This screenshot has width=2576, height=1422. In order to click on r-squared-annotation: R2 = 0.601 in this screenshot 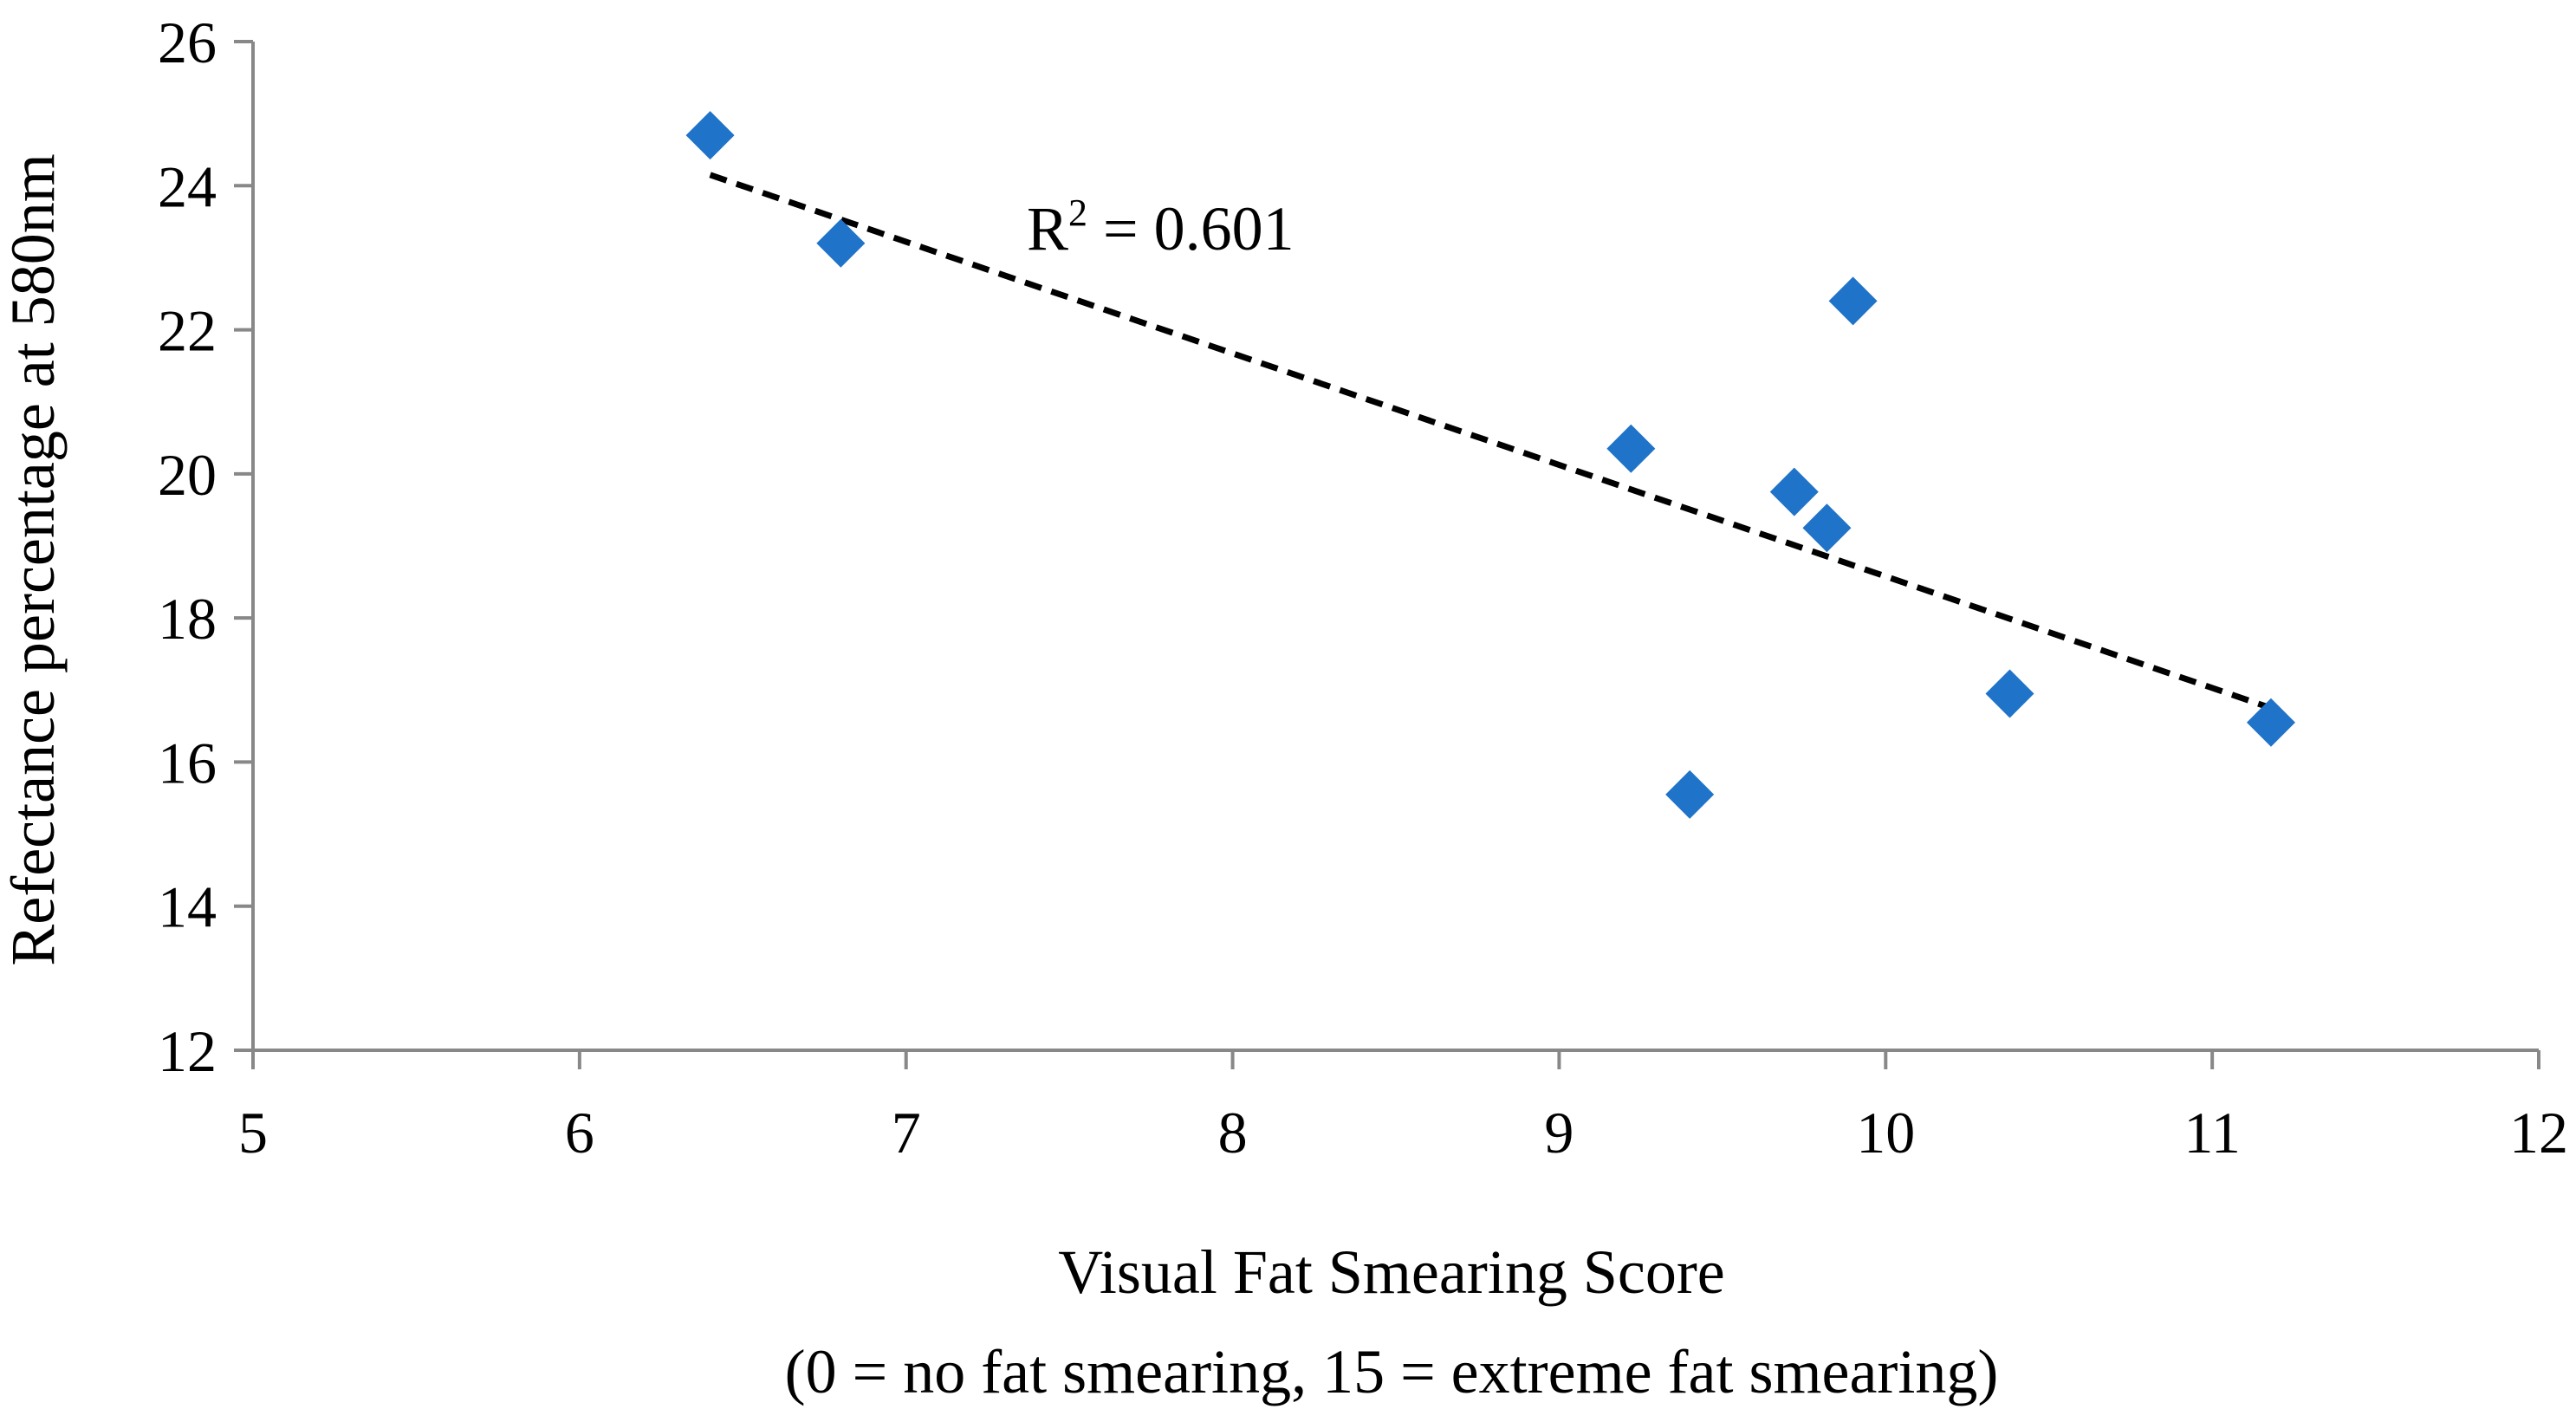, I will do `click(1161, 228)`.